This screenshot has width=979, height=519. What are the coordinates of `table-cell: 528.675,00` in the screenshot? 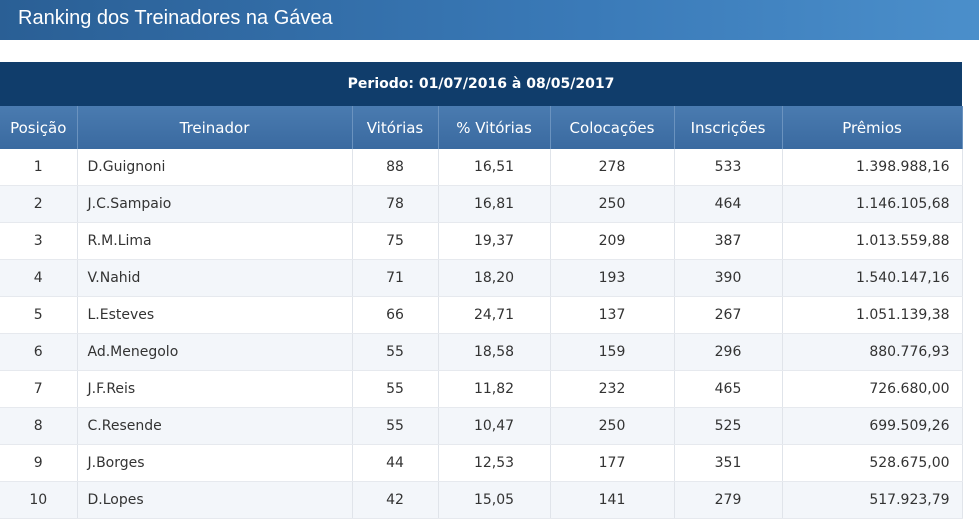 It's located at (872, 463).